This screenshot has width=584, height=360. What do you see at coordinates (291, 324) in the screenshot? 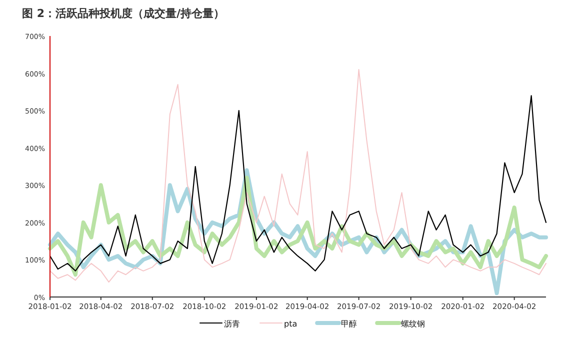
I see `legend-label: pta` at bounding box center [291, 324].